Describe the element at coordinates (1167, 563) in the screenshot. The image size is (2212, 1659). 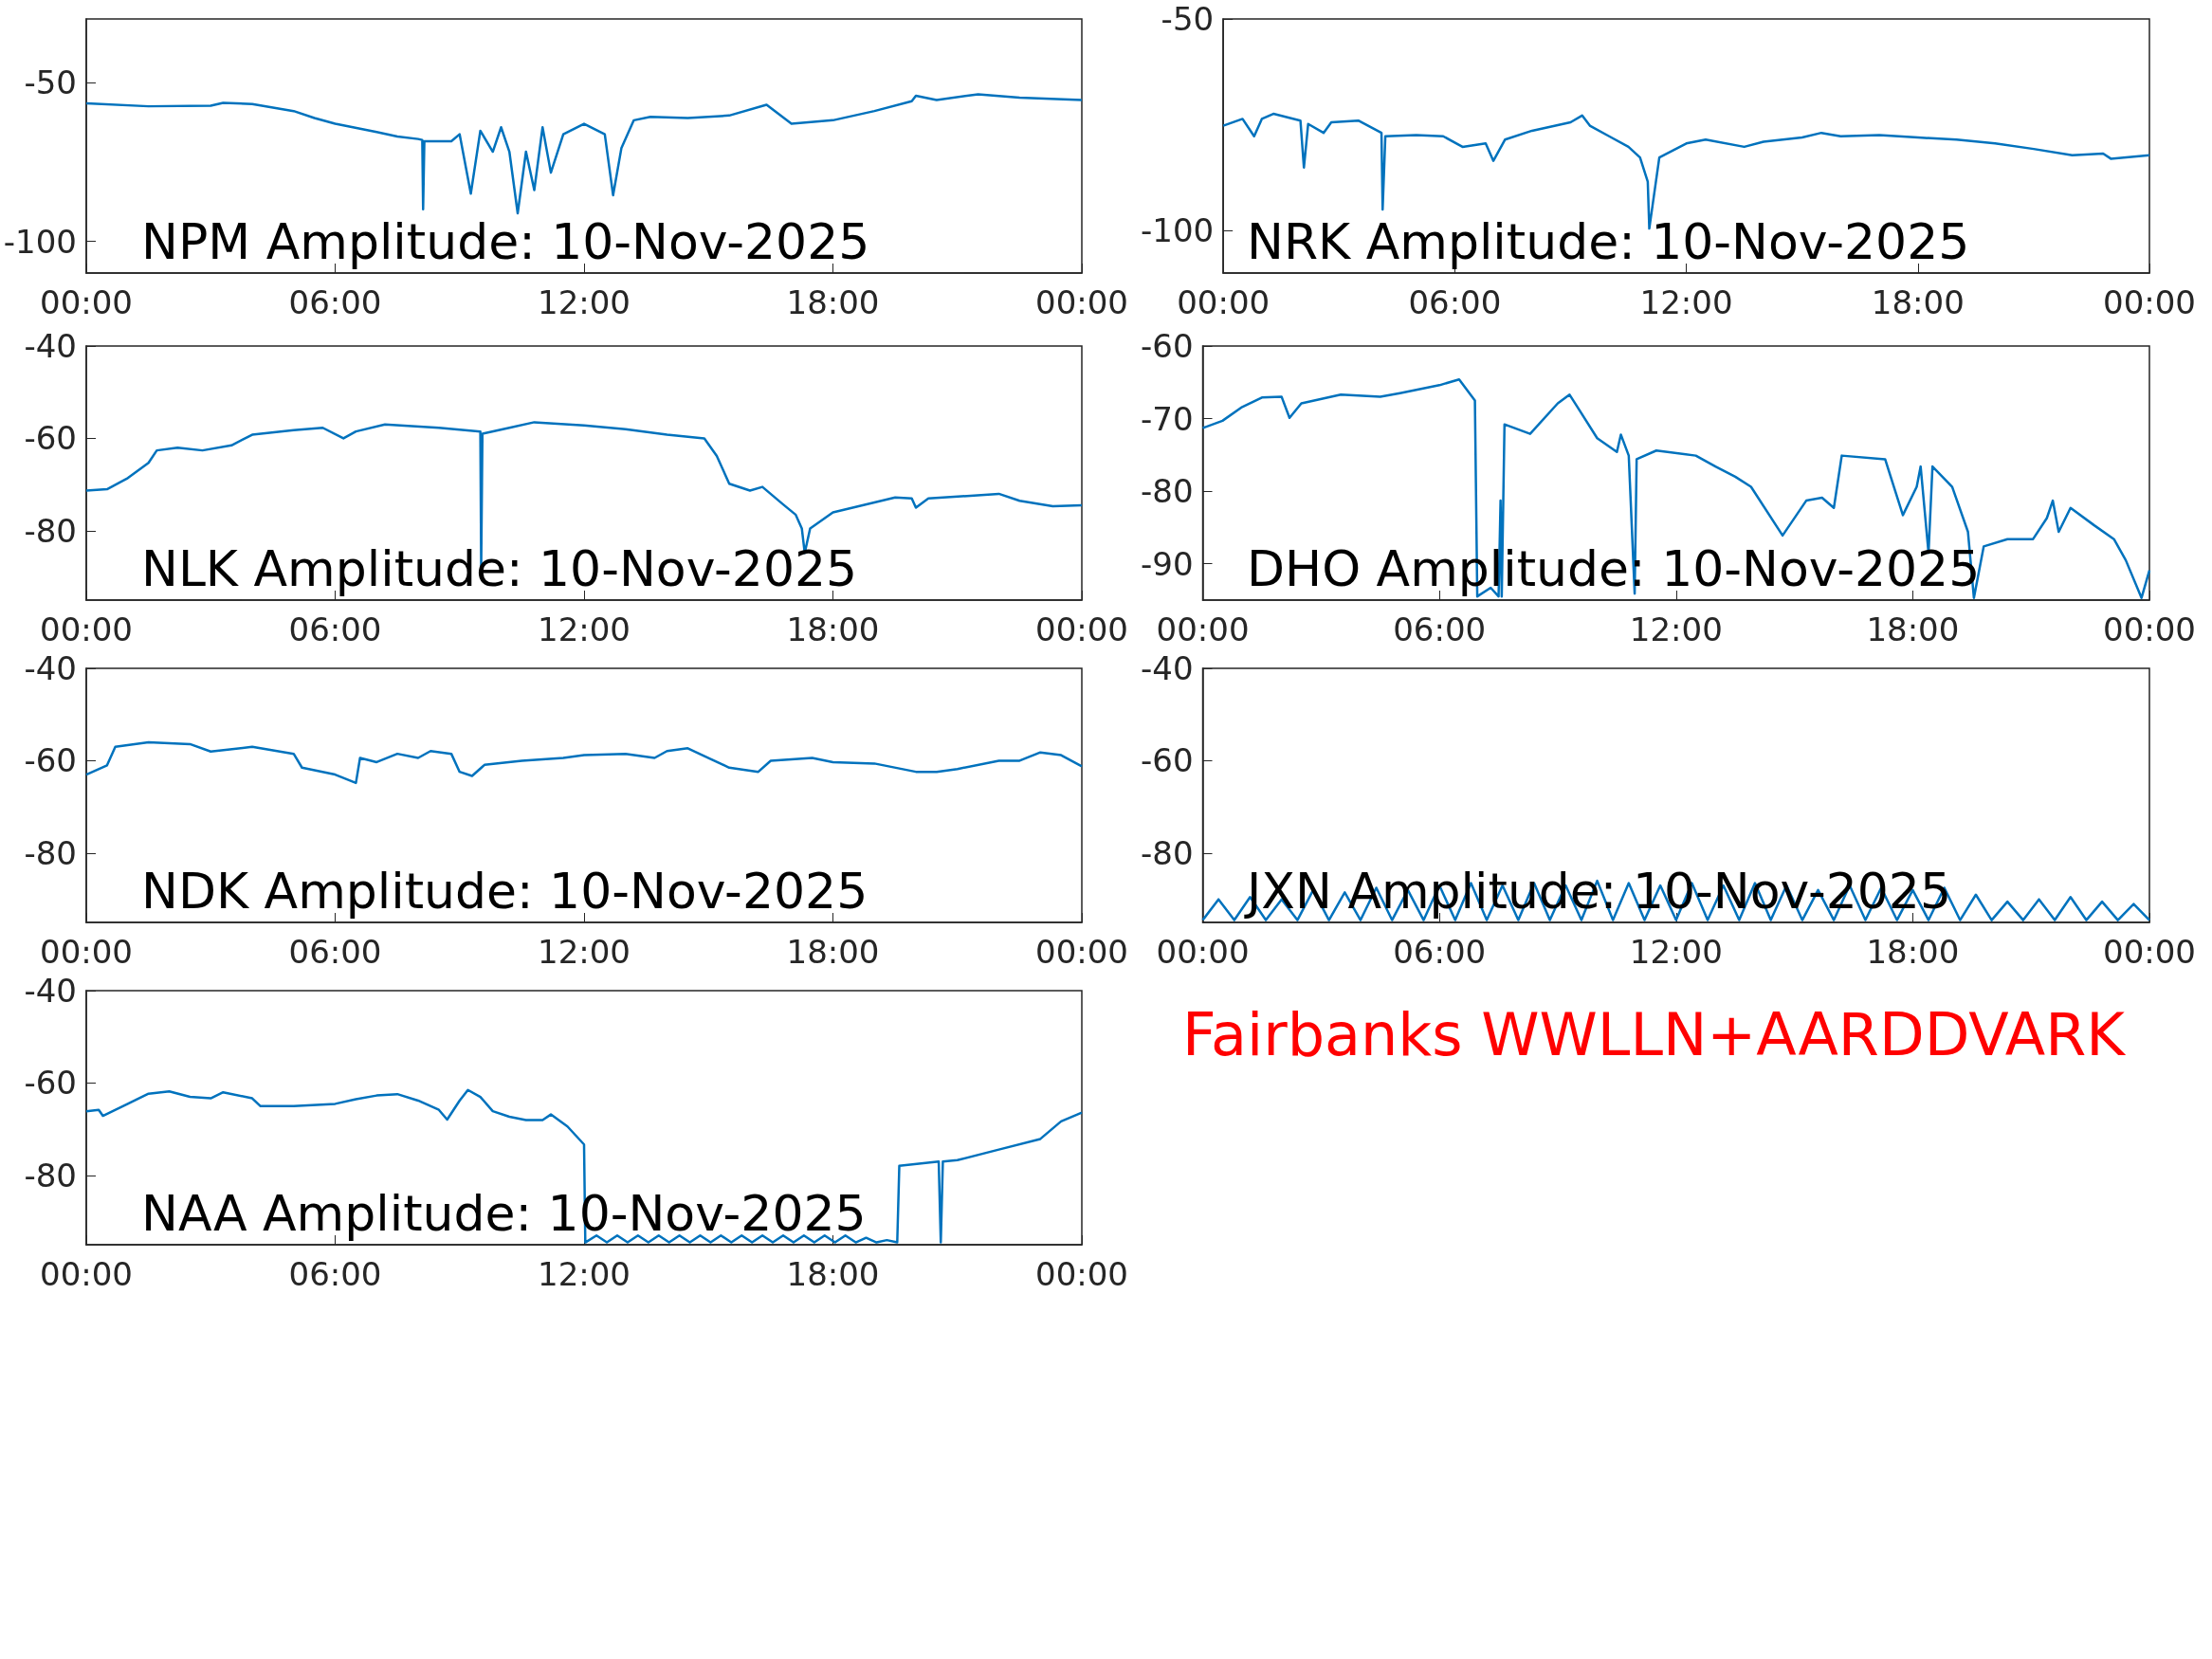
I see `y-tick-label: -90` at that location.